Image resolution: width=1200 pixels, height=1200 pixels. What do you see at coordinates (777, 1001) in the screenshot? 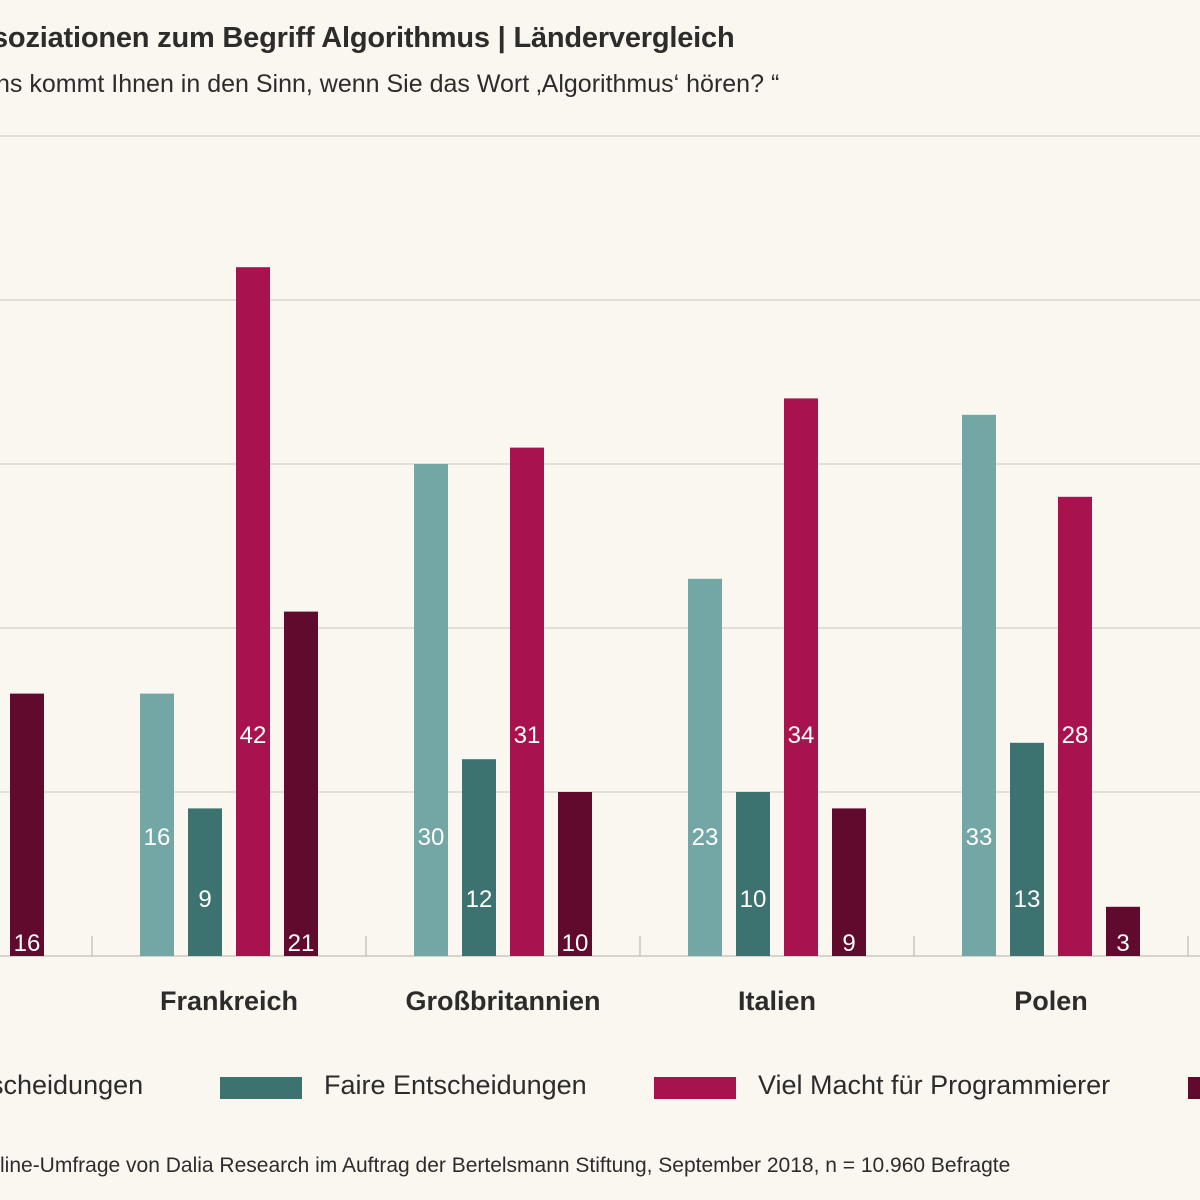
I see `category-label: Italien` at bounding box center [777, 1001].